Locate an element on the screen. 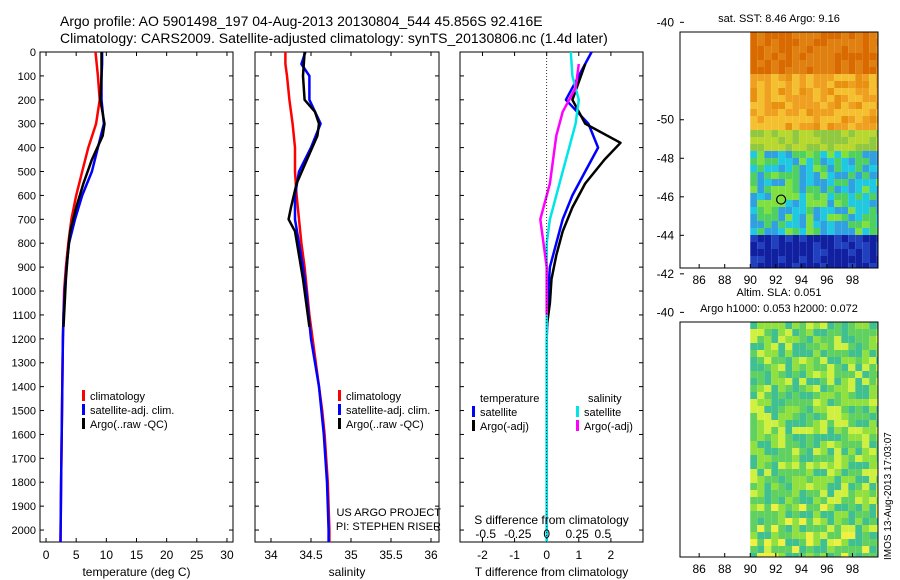 The width and height of the screenshot is (900, 580). legend-label: Argo(..raw -QC) is located at coordinates (385, 425).